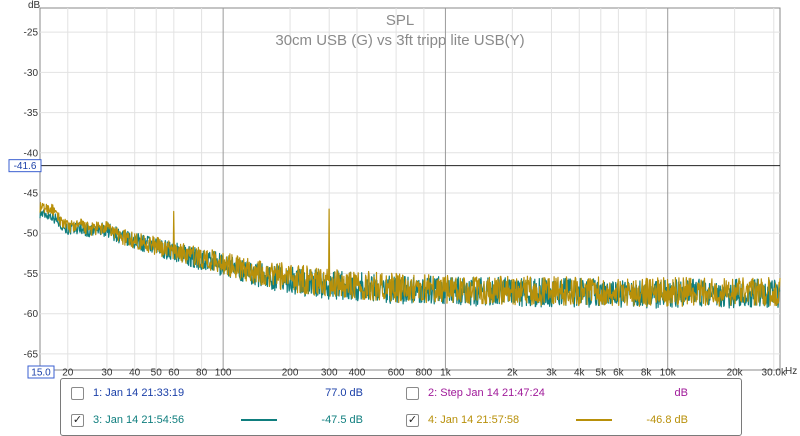 The width and height of the screenshot is (800, 436). What do you see at coordinates (139, 393) in the screenshot?
I see `legend-label-1: 1: Jan 14 21:33:19` at bounding box center [139, 393].